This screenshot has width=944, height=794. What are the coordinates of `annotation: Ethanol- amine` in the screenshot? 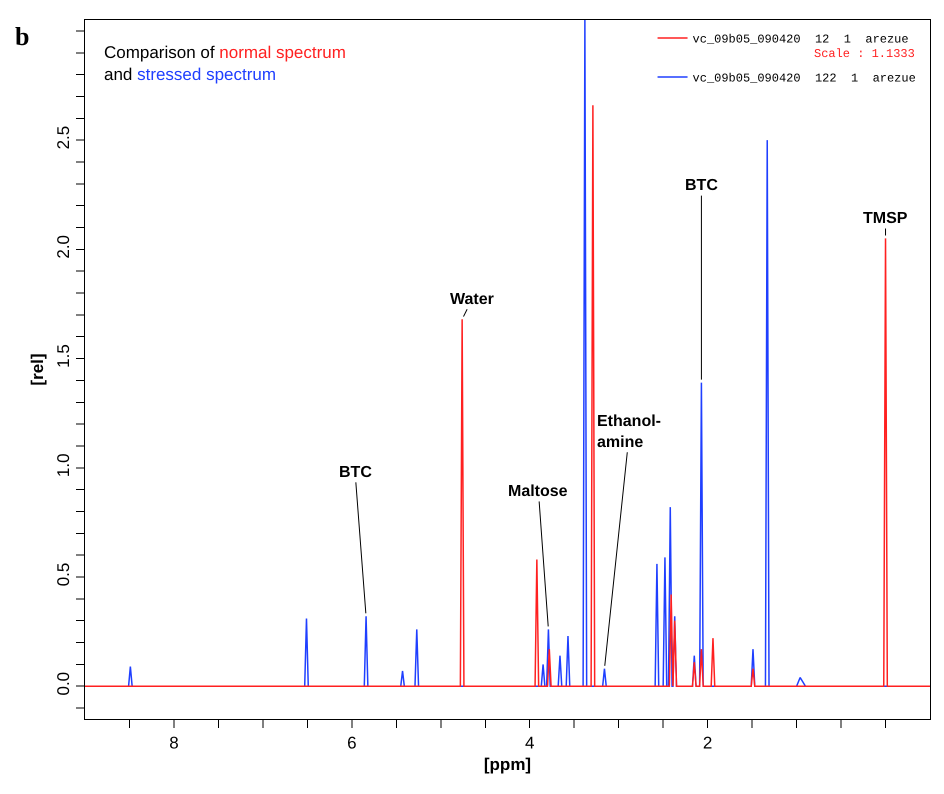 It's located at (629, 432).